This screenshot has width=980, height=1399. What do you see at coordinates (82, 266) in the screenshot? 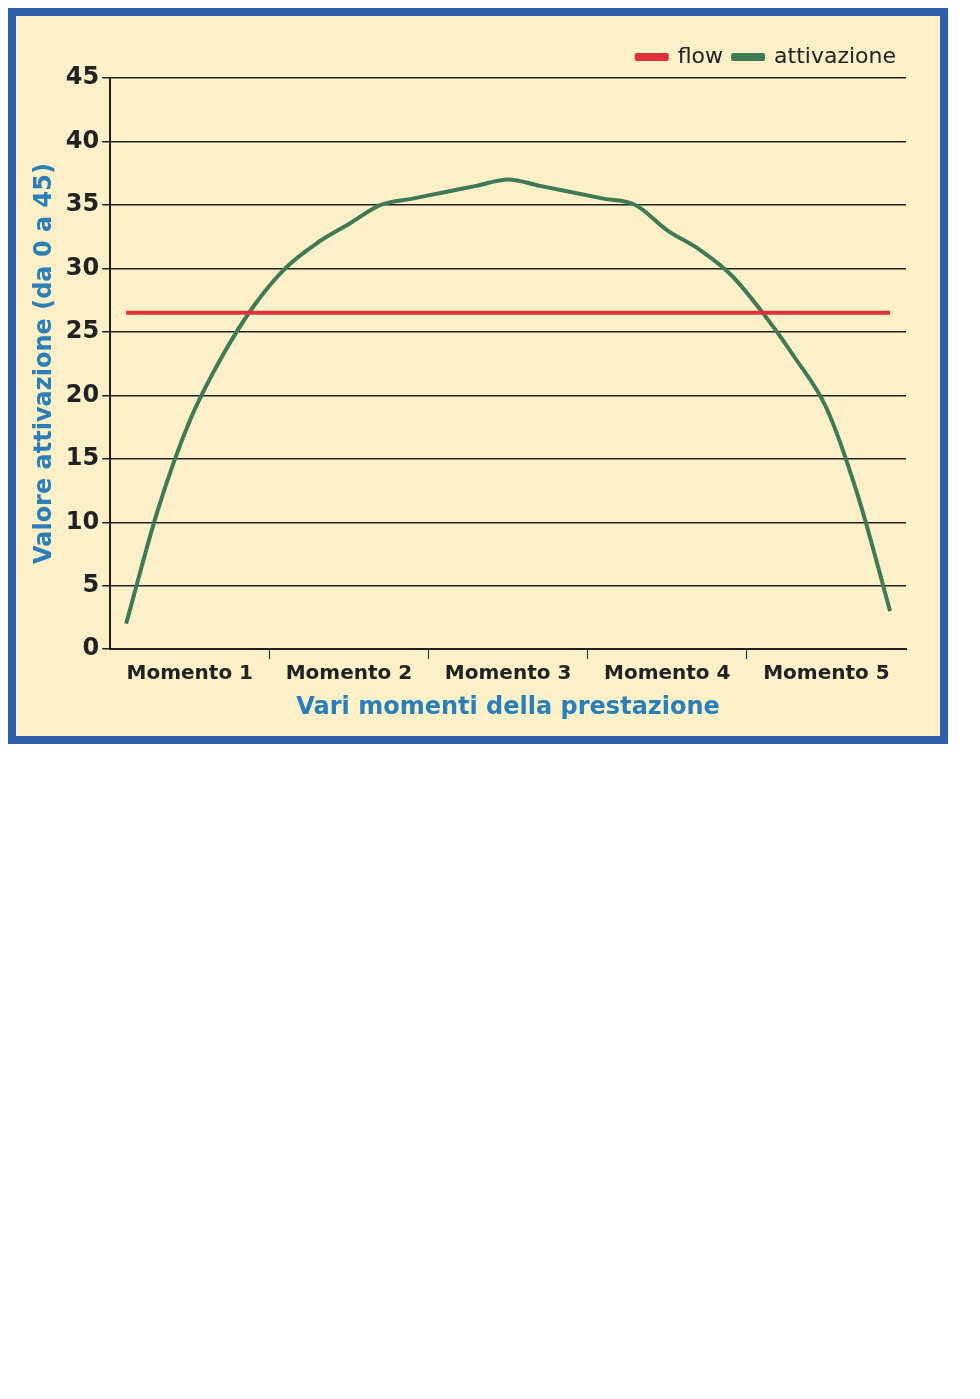
I see `y-tick-label: 30` at bounding box center [82, 266].